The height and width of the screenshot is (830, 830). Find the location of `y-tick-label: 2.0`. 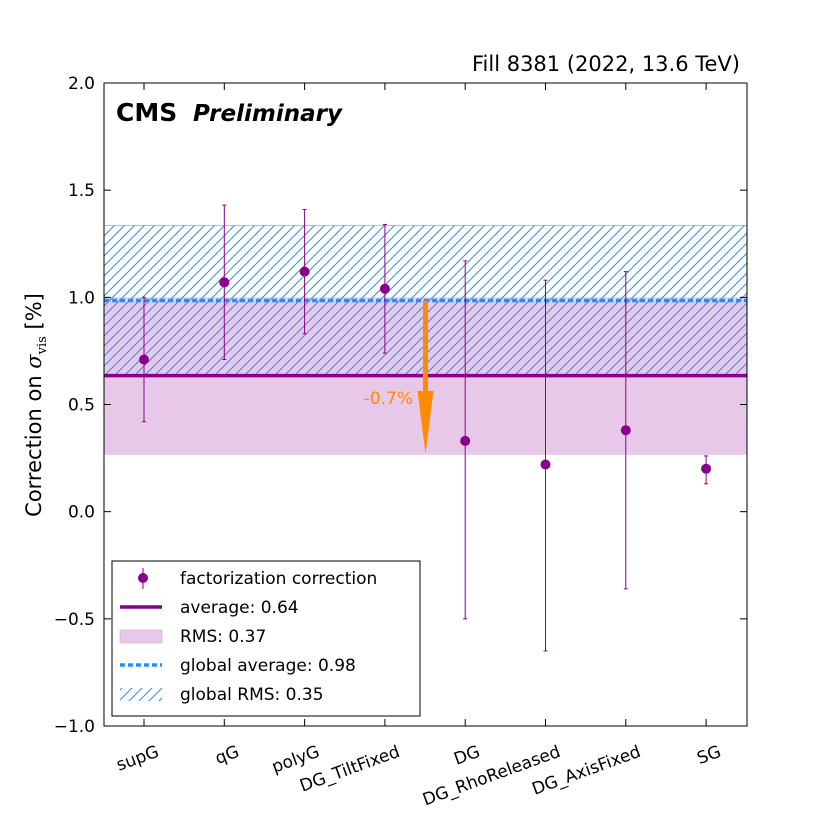

y-tick-label: 2.0 is located at coordinates (81, 84).